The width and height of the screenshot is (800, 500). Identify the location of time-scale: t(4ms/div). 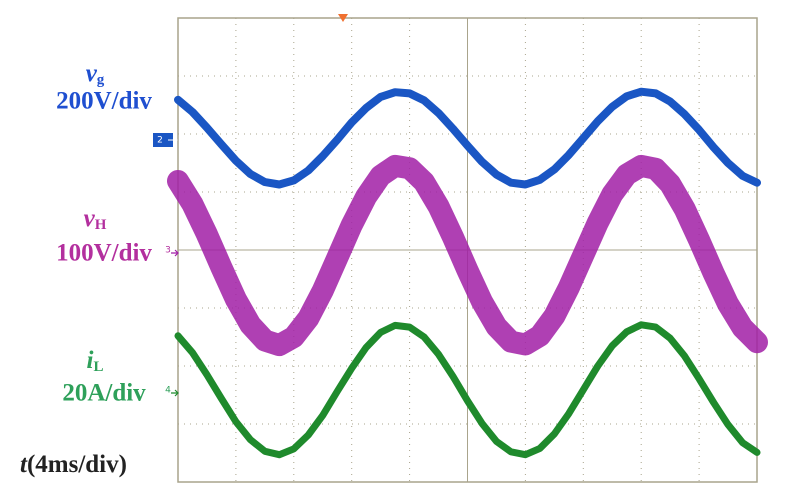
(73, 464).